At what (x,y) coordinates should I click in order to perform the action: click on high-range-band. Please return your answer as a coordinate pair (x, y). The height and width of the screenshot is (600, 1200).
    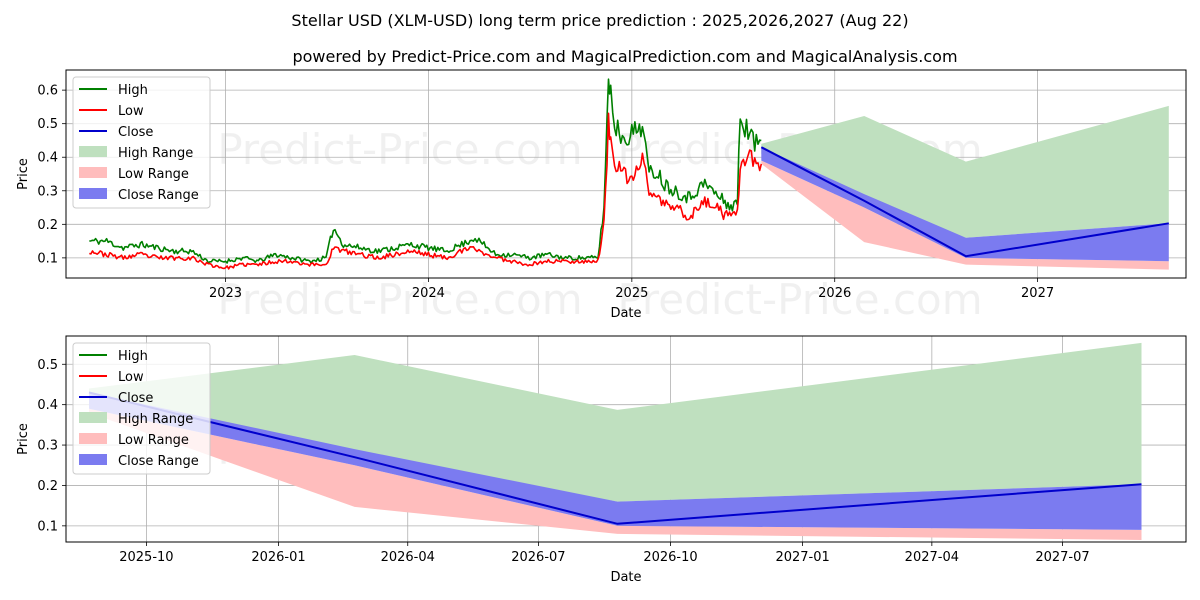
    Looking at the image, I should click on (965, 171).